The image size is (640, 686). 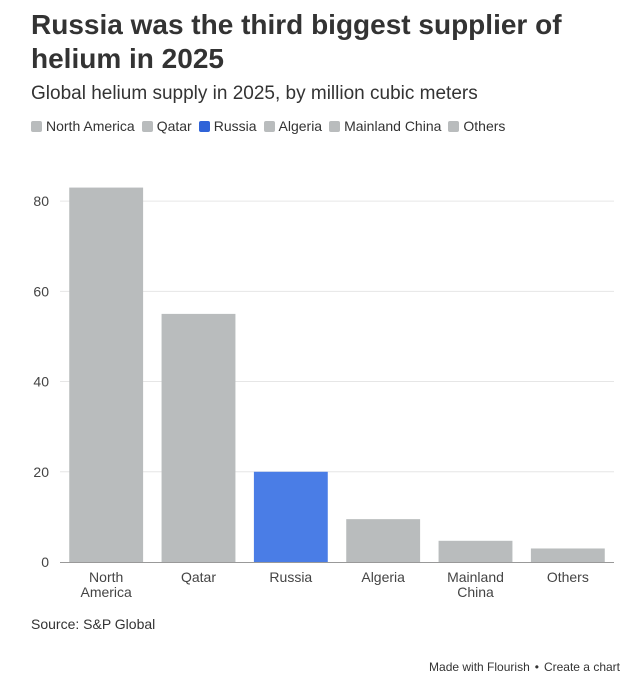 What do you see at coordinates (198, 577) in the screenshot?
I see `x-tick-label: Qatar` at bounding box center [198, 577].